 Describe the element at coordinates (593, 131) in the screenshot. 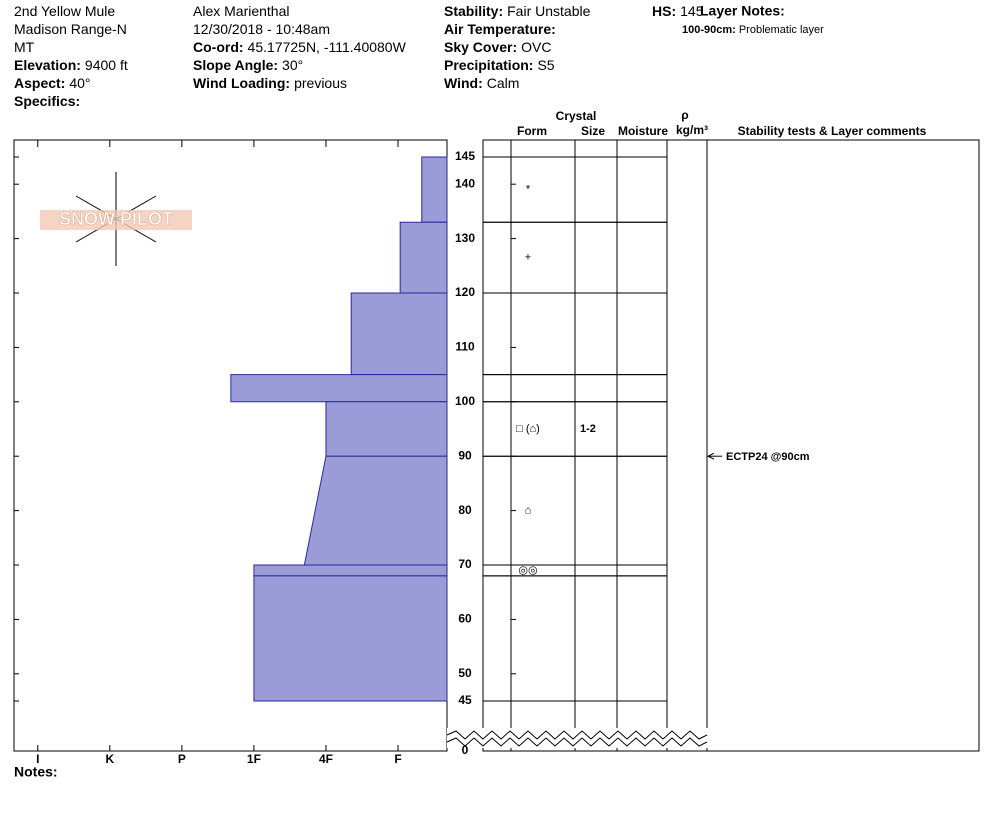

I see `col-header: Size` at that location.